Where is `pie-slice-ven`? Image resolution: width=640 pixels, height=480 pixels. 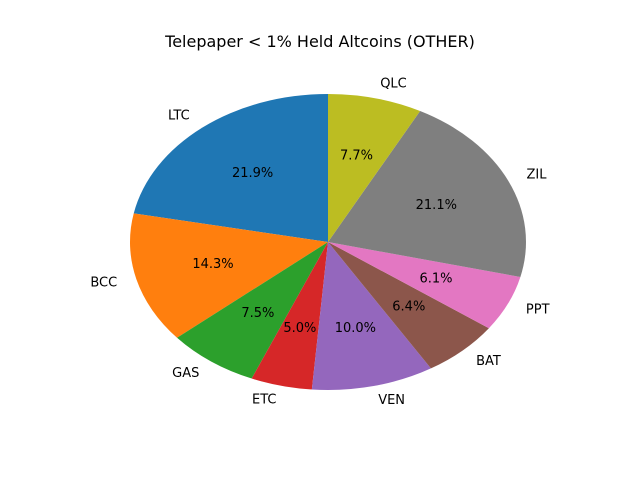
pie-slice-ven is located at coordinates (371, 316).